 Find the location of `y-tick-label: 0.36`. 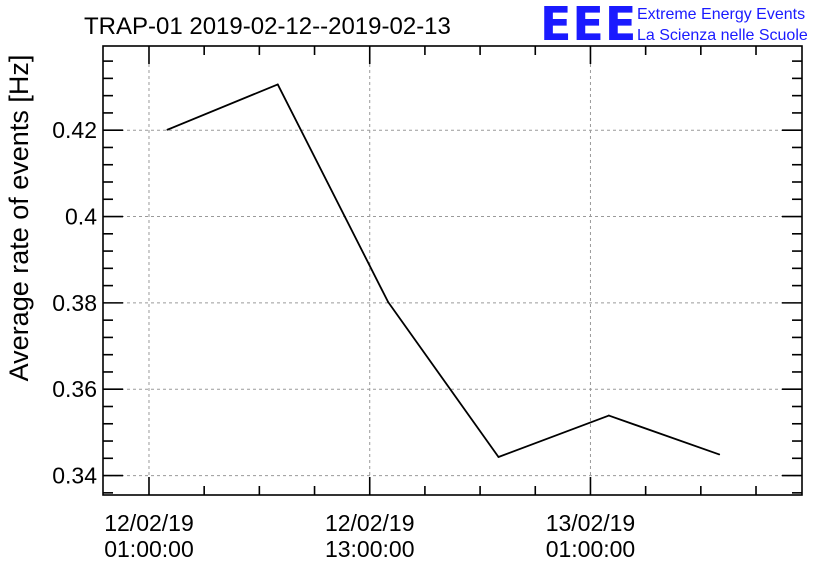

y-tick-label: 0.36 is located at coordinates (74, 389).